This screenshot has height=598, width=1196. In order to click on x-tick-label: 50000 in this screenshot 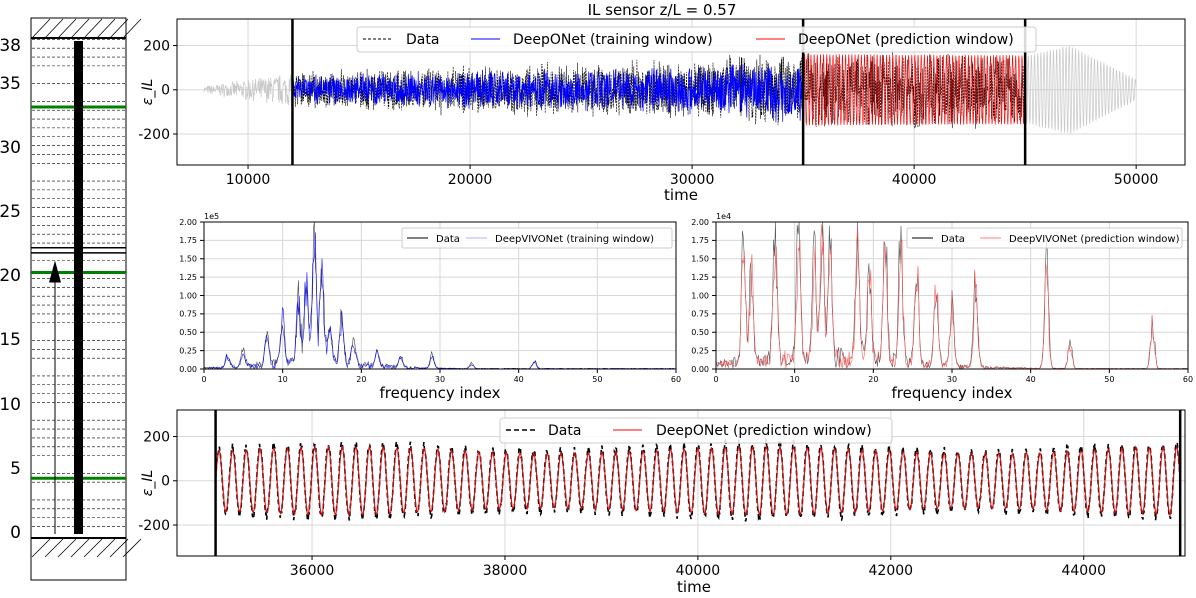, I will do `click(1136, 180)`.